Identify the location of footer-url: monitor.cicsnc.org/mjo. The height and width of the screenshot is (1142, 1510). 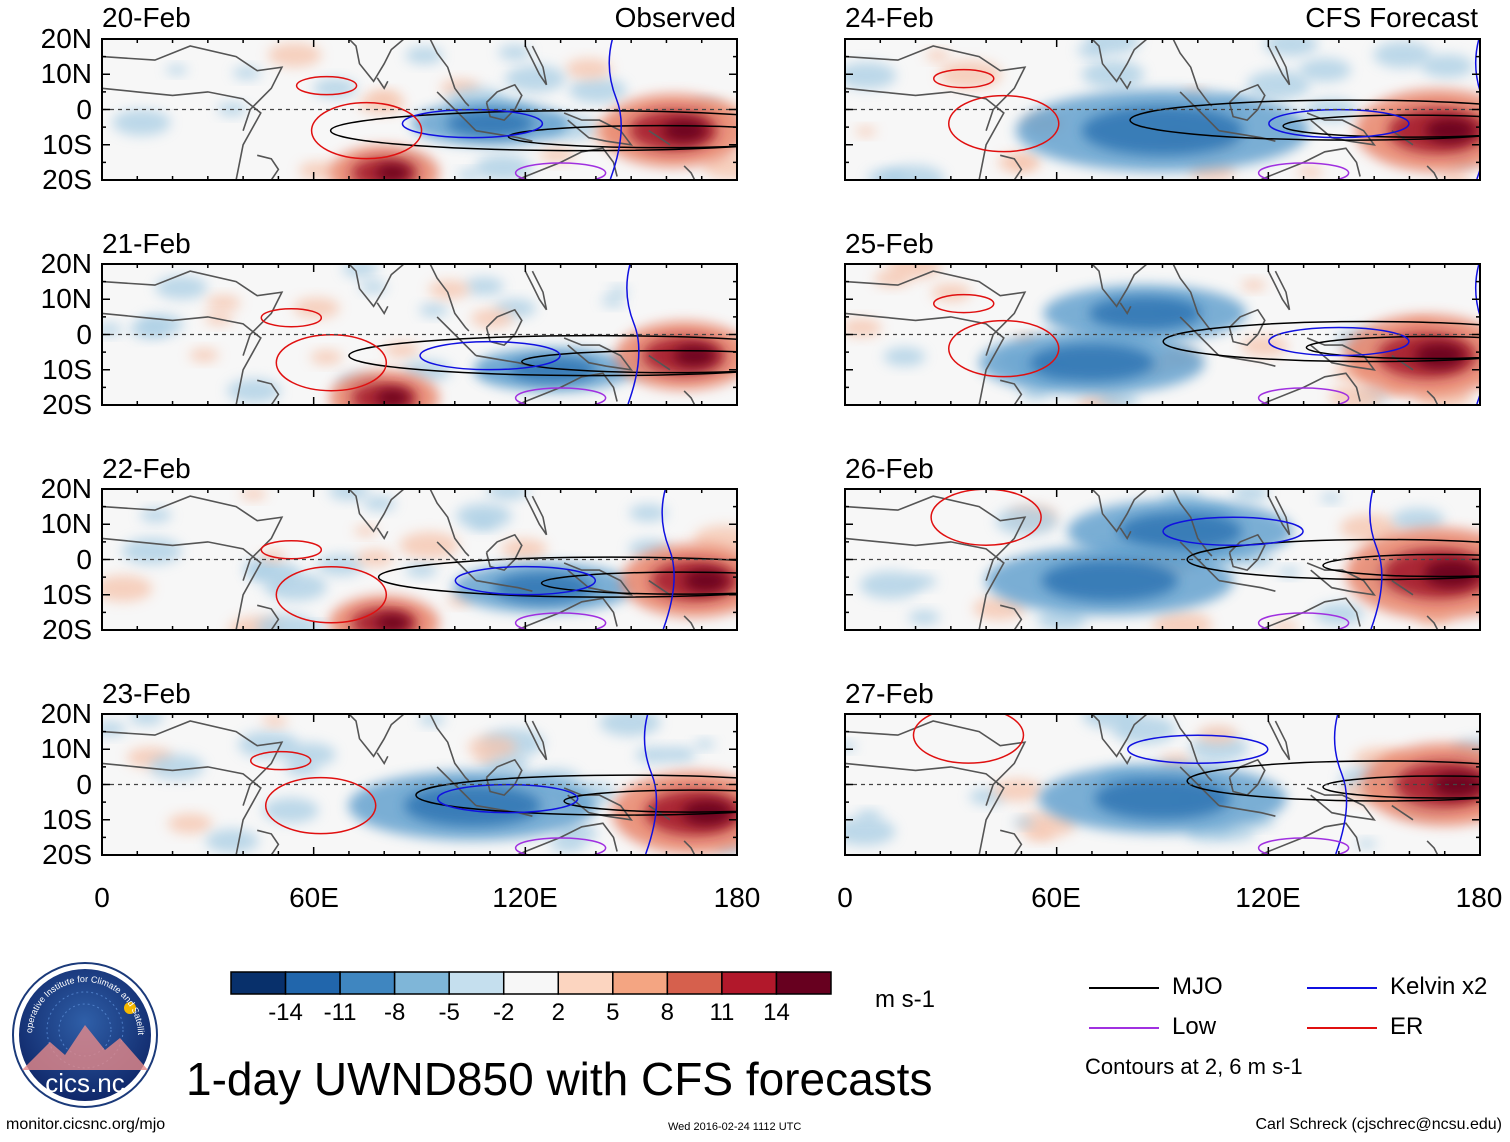
(86, 1124).